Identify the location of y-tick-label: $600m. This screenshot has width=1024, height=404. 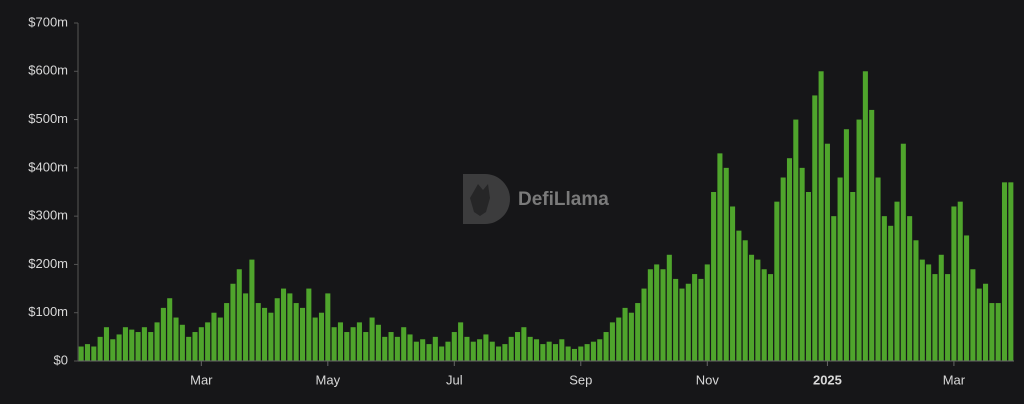
(48, 70).